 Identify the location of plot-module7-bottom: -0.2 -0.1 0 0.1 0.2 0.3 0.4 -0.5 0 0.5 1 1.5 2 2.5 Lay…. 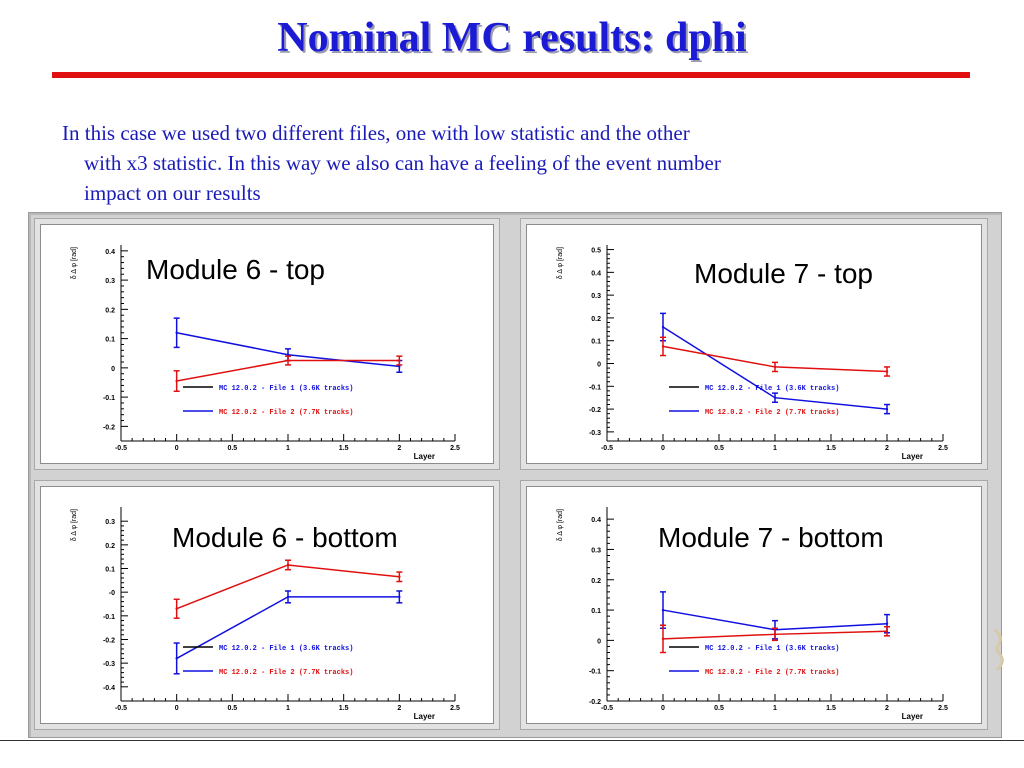
(754, 605).